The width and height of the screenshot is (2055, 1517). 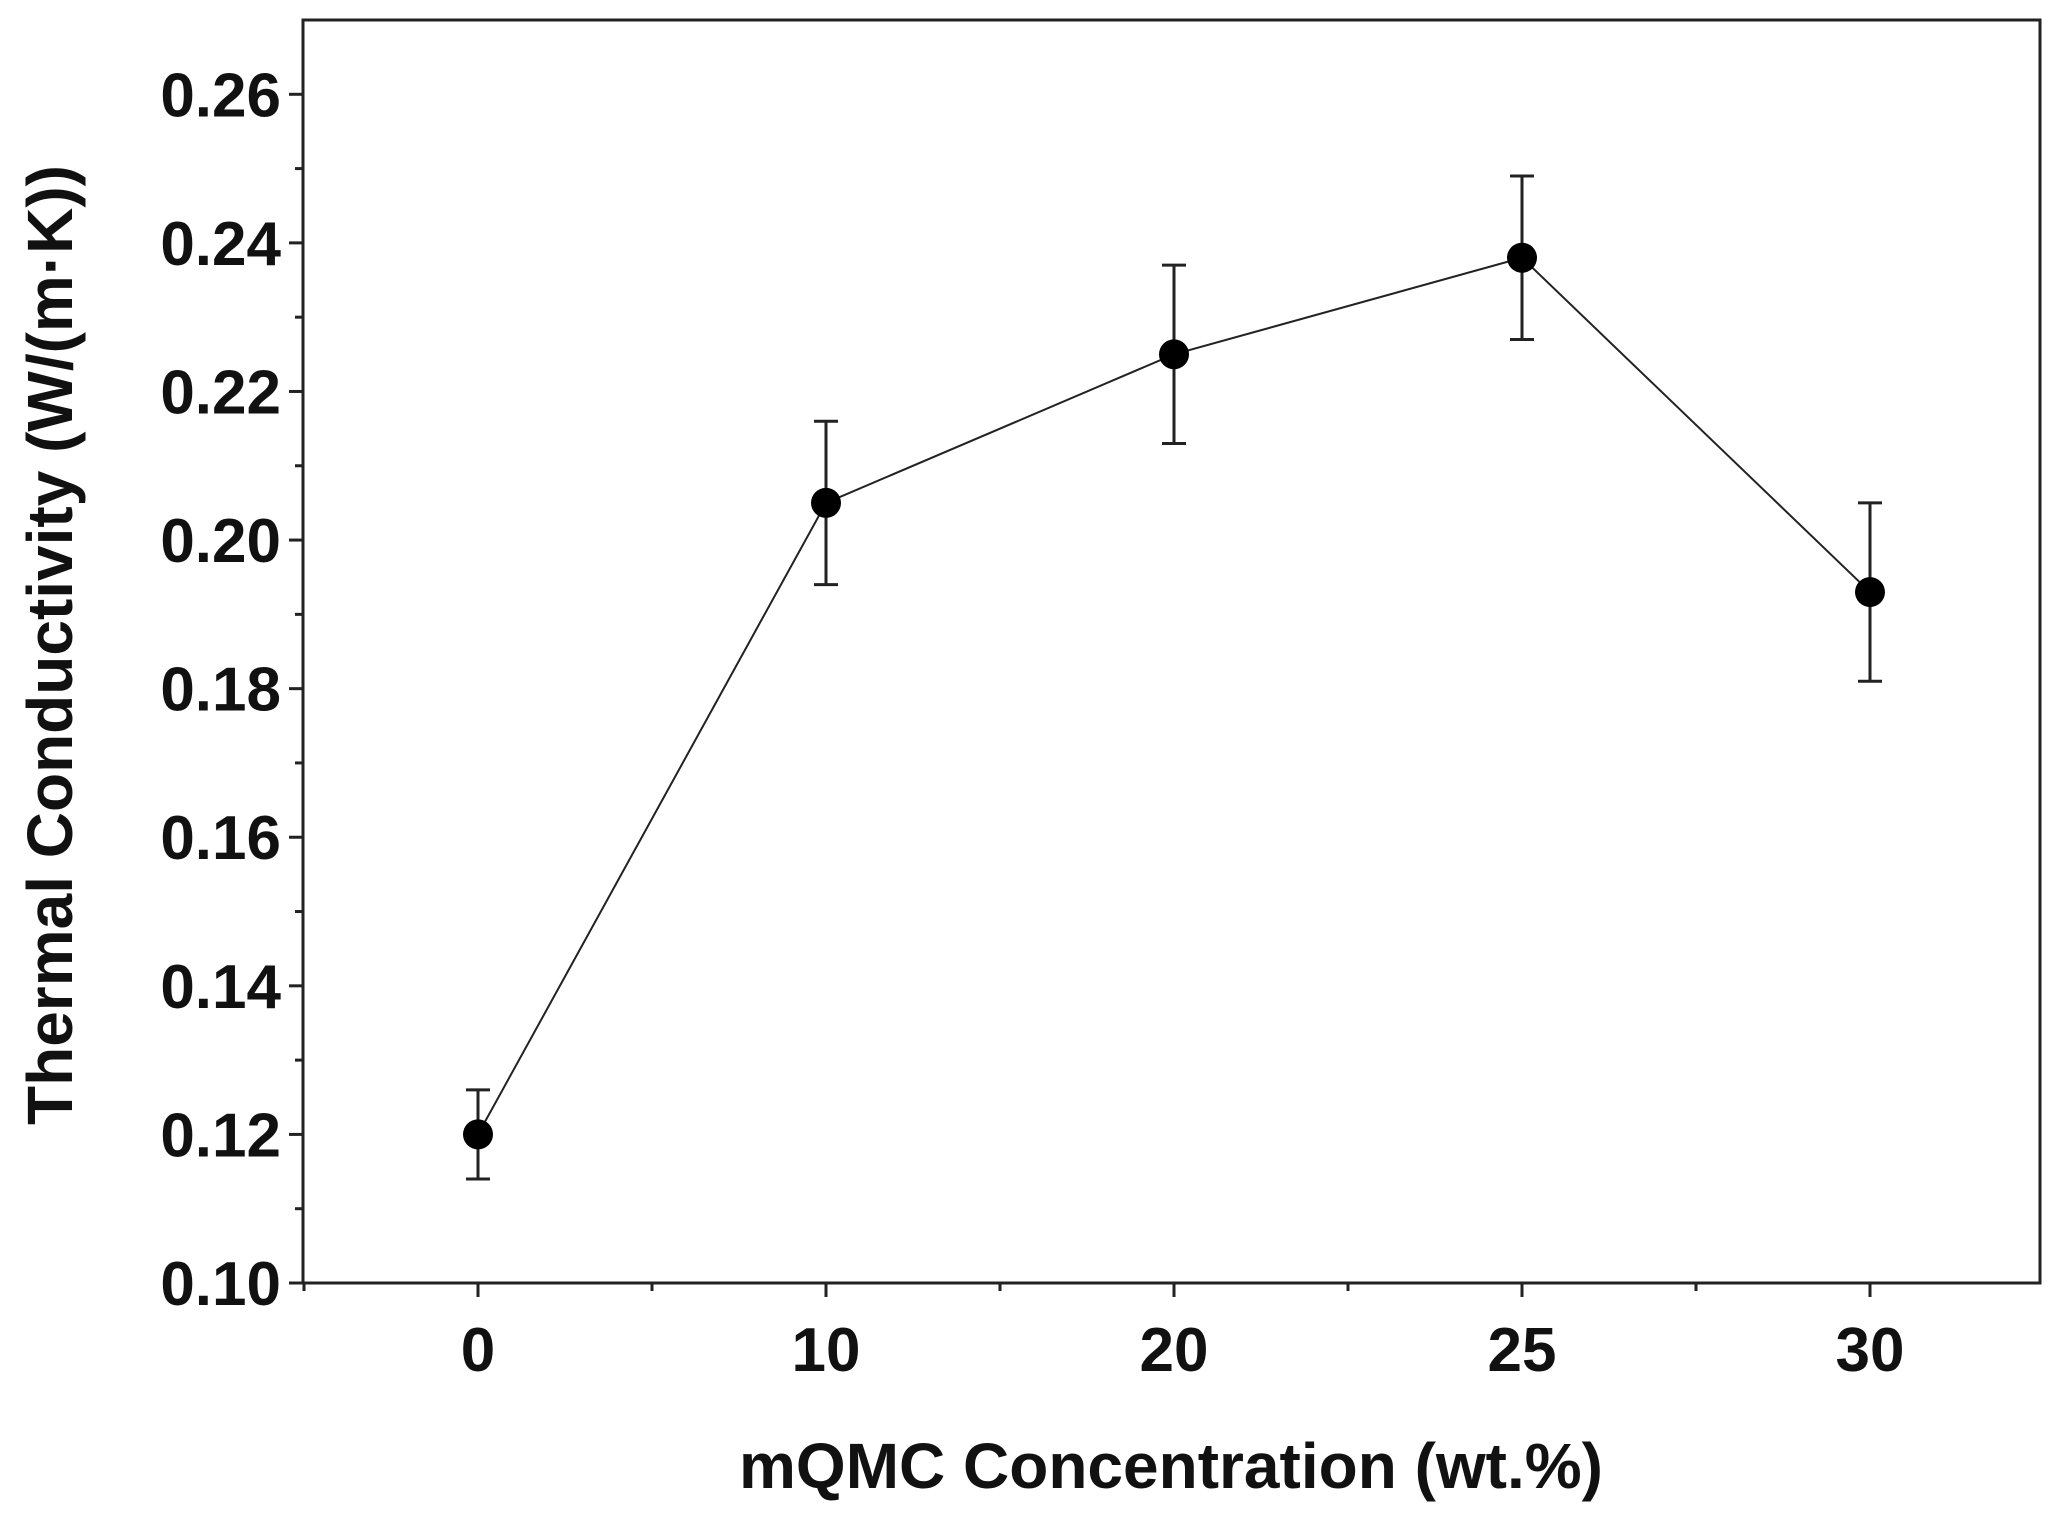 I want to click on y-axis-title: Thermal Conductivity (W/(m·K)), so click(x=50, y=645).